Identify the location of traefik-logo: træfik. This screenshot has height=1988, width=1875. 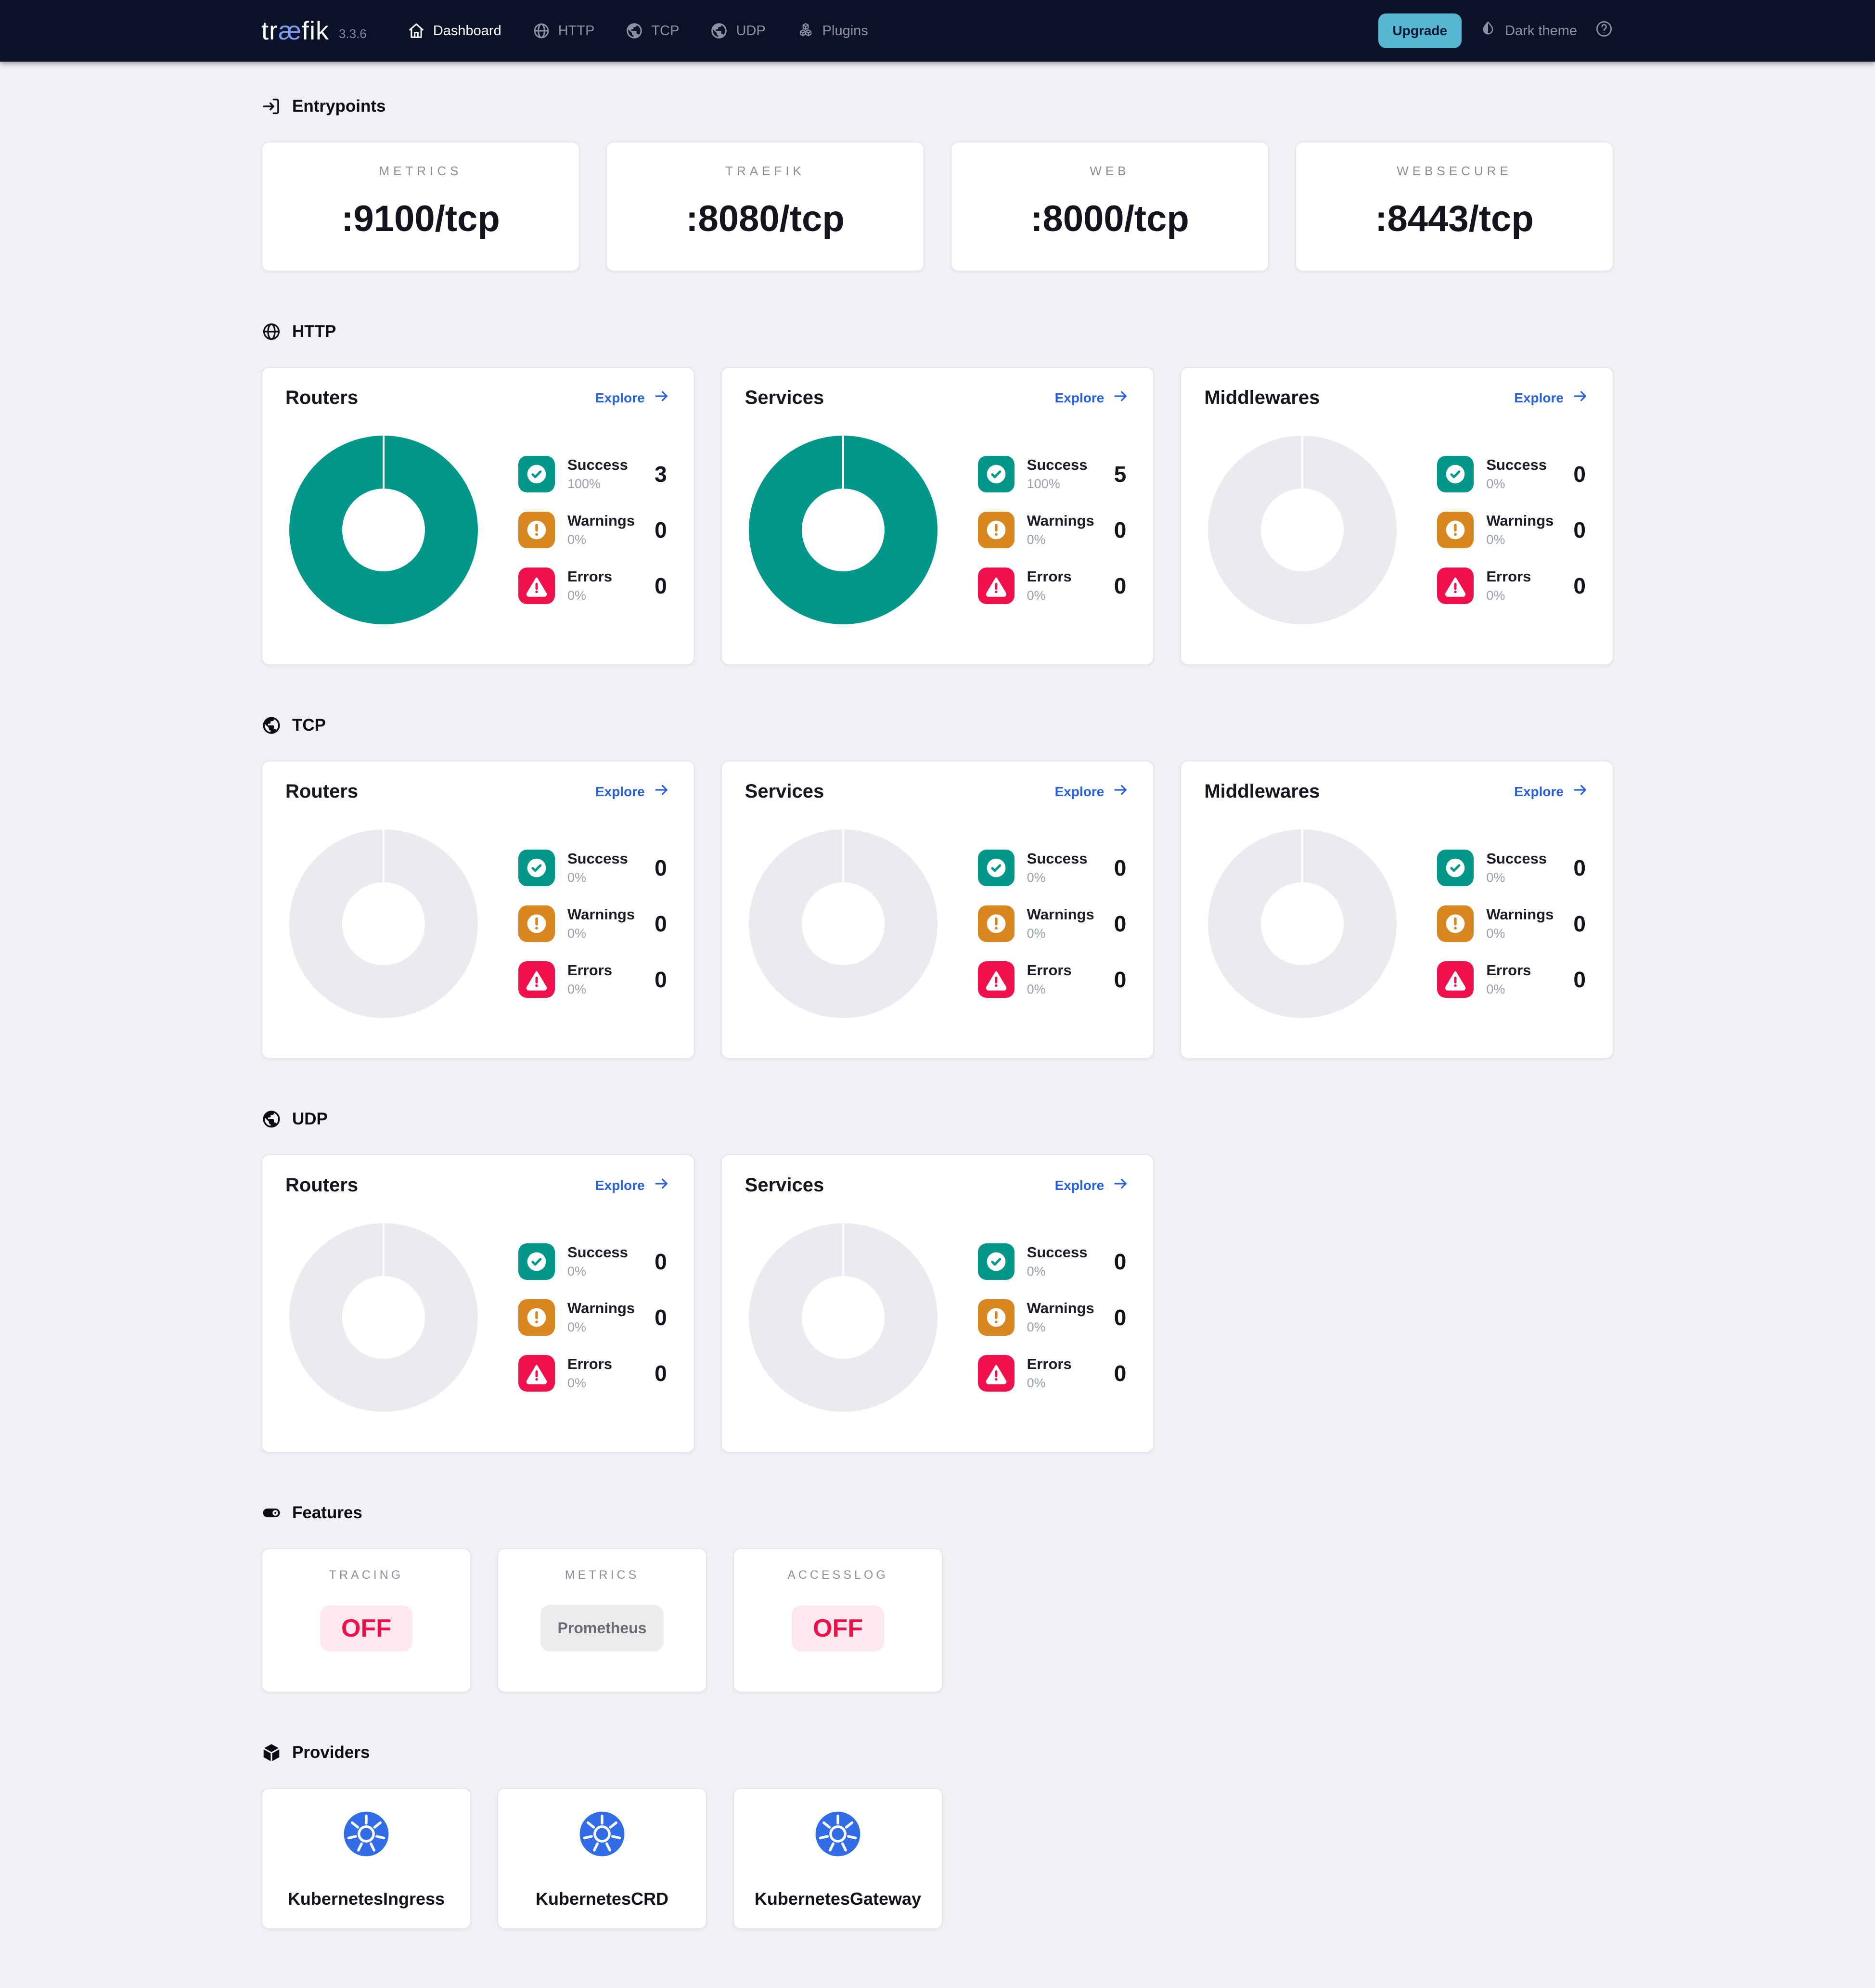
(295, 31).